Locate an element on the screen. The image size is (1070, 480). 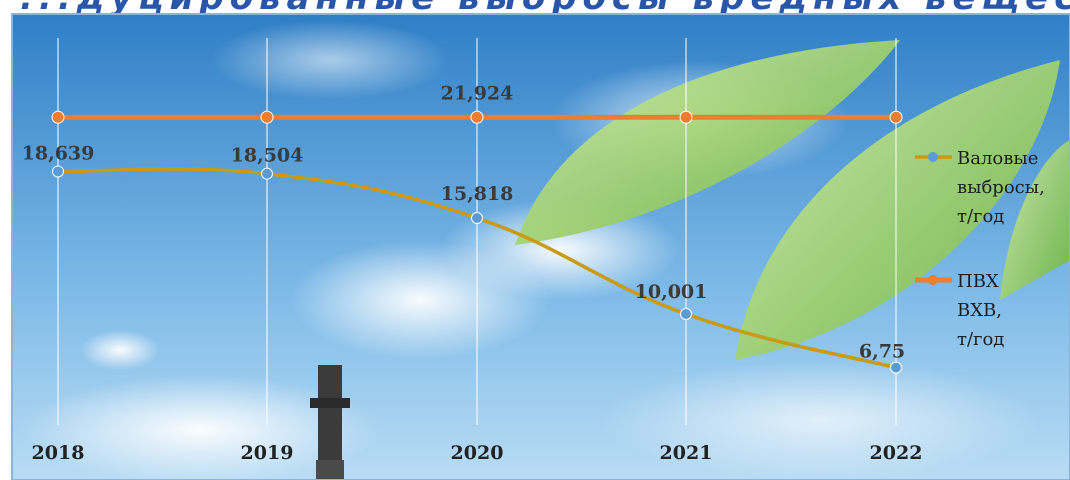
x-tick-2019: 2019 is located at coordinates (267, 453).